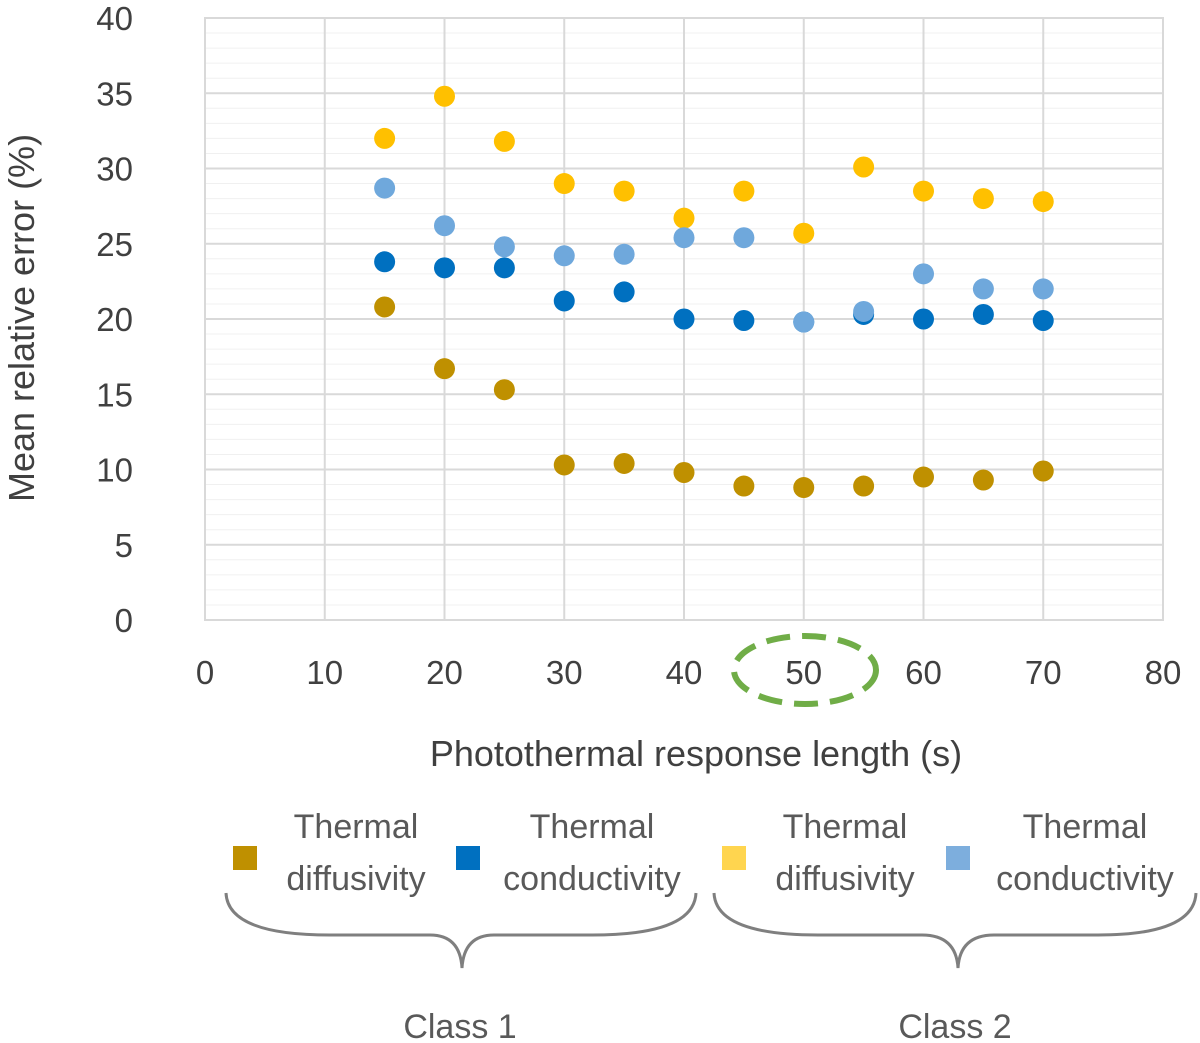  Describe the element at coordinates (114, 18) in the screenshot. I see `y-tick-label: 40` at that location.